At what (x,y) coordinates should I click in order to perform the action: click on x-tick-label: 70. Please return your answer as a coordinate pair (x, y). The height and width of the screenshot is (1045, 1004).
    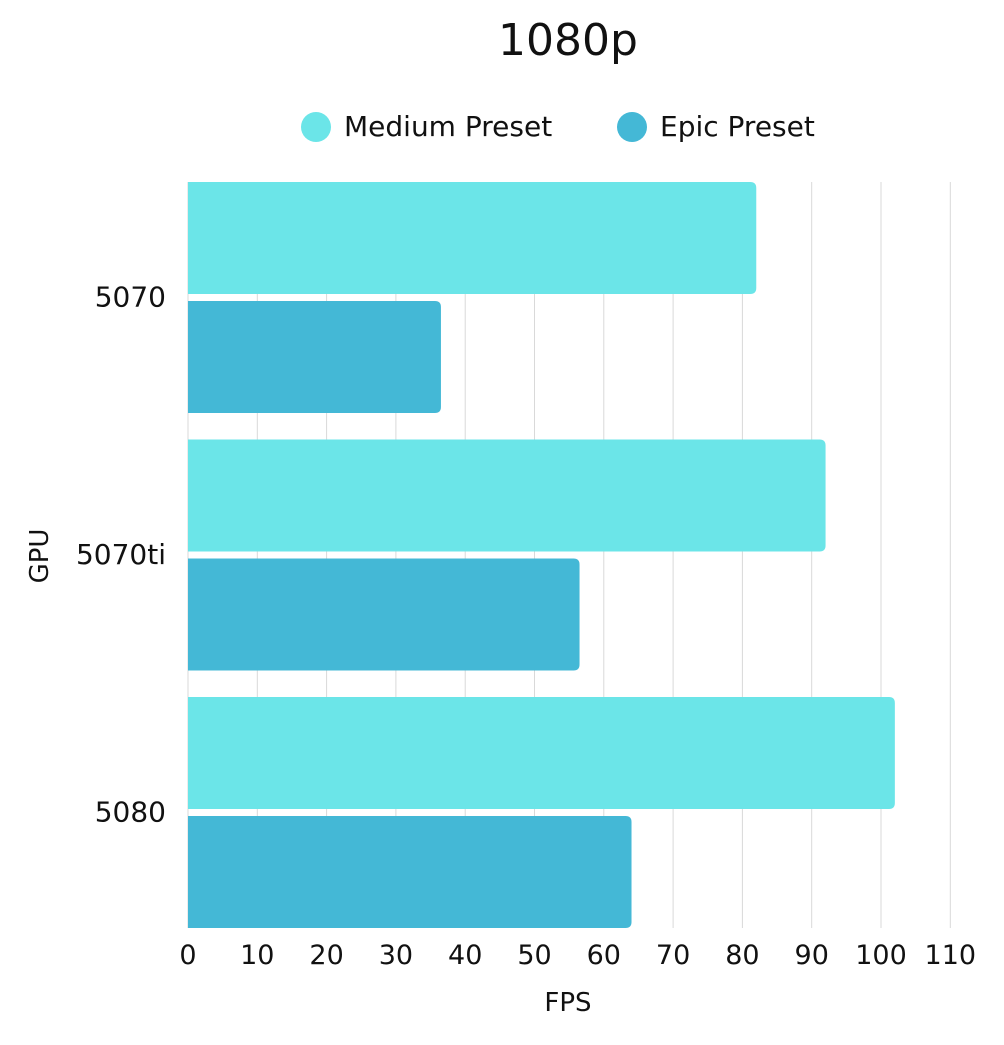
    Looking at the image, I should click on (673, 955).